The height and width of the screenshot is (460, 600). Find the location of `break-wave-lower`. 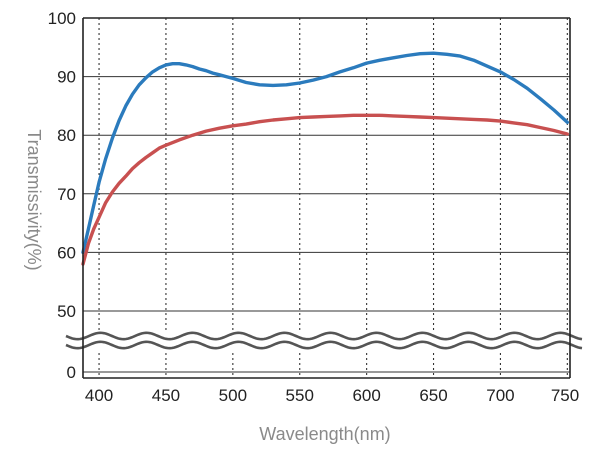

break-wave-lower is located at coordinates (324, 345).